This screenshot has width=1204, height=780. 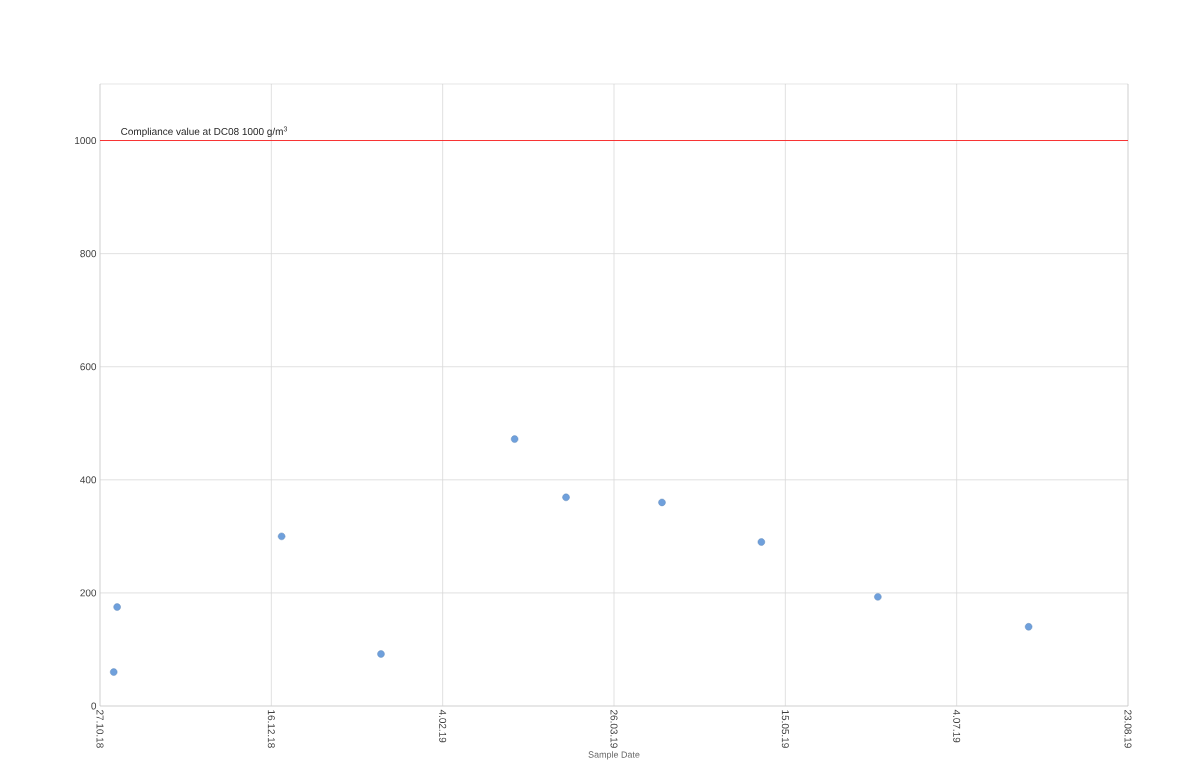 What do you see at coordinates (957, 726) in the screenshot?
I see `x-tick-label: 4.07.19` at bounding box center [957, 726].